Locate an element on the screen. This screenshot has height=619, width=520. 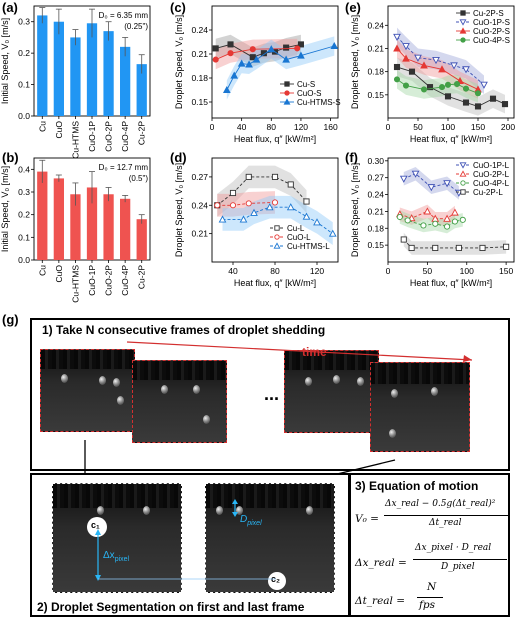
dx-label: Δxpixel is located at coordinates (116, 556).